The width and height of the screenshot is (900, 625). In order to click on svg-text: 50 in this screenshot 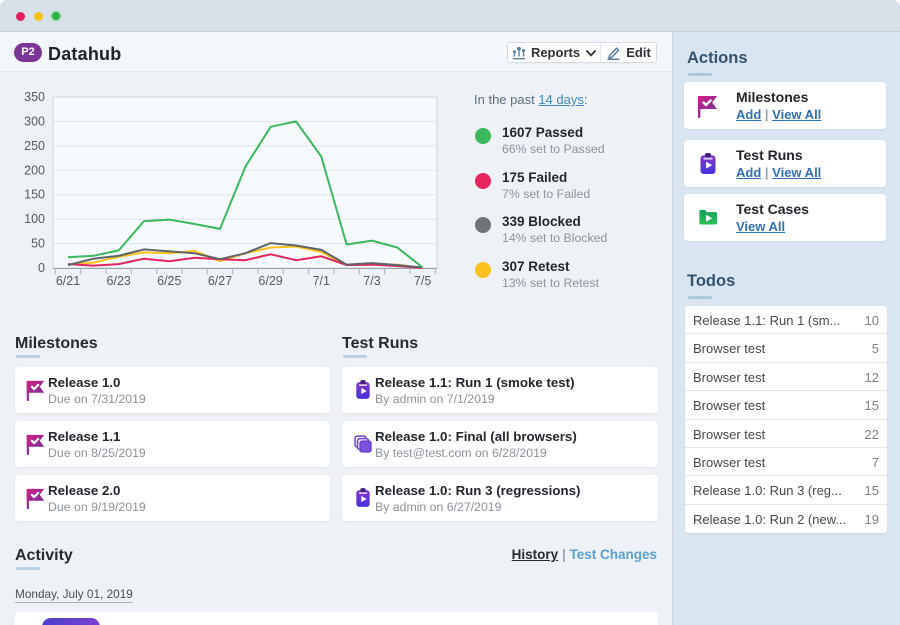, I will do `click(38, 244)`.